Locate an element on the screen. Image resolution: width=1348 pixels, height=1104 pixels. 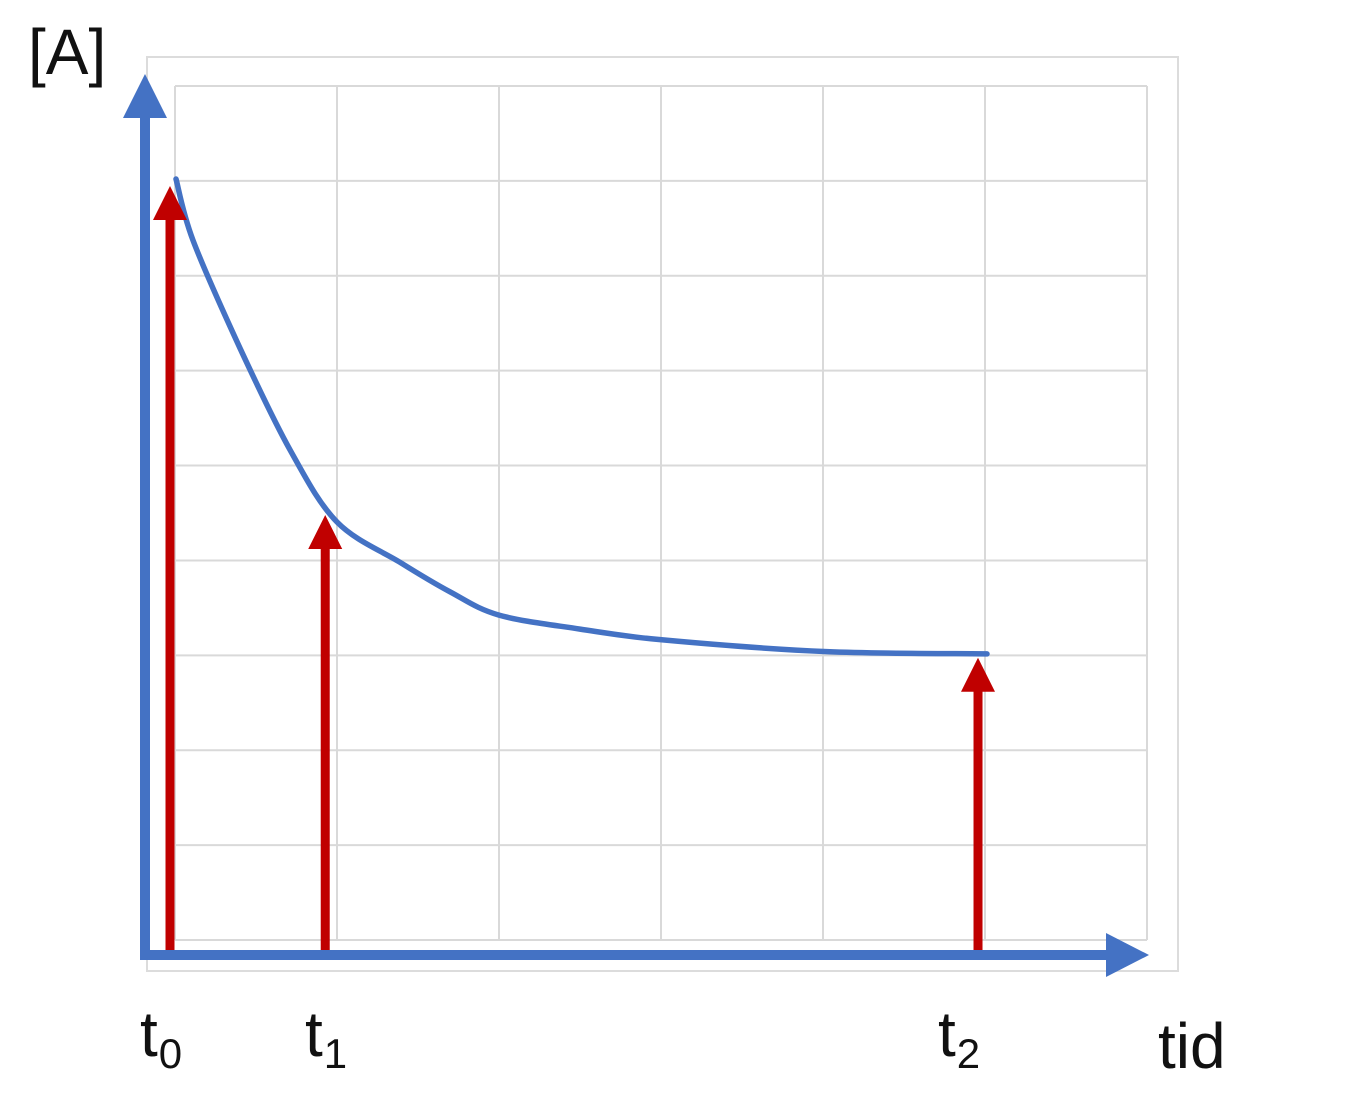
marker-label-t1-base: t is located at coordinates (314, 1034).